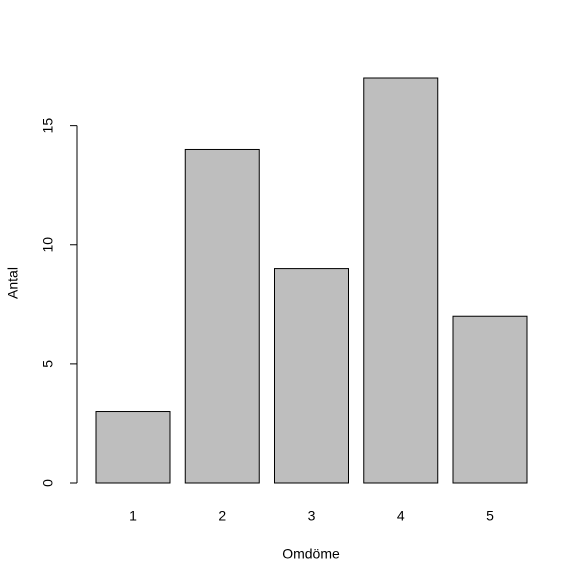 The height and width of the screenshot is (585, 586). What do you see at coordinates (222, 516) in the screenshot?
I see `x-tick-label: 2` at bounding box center [222, 516].